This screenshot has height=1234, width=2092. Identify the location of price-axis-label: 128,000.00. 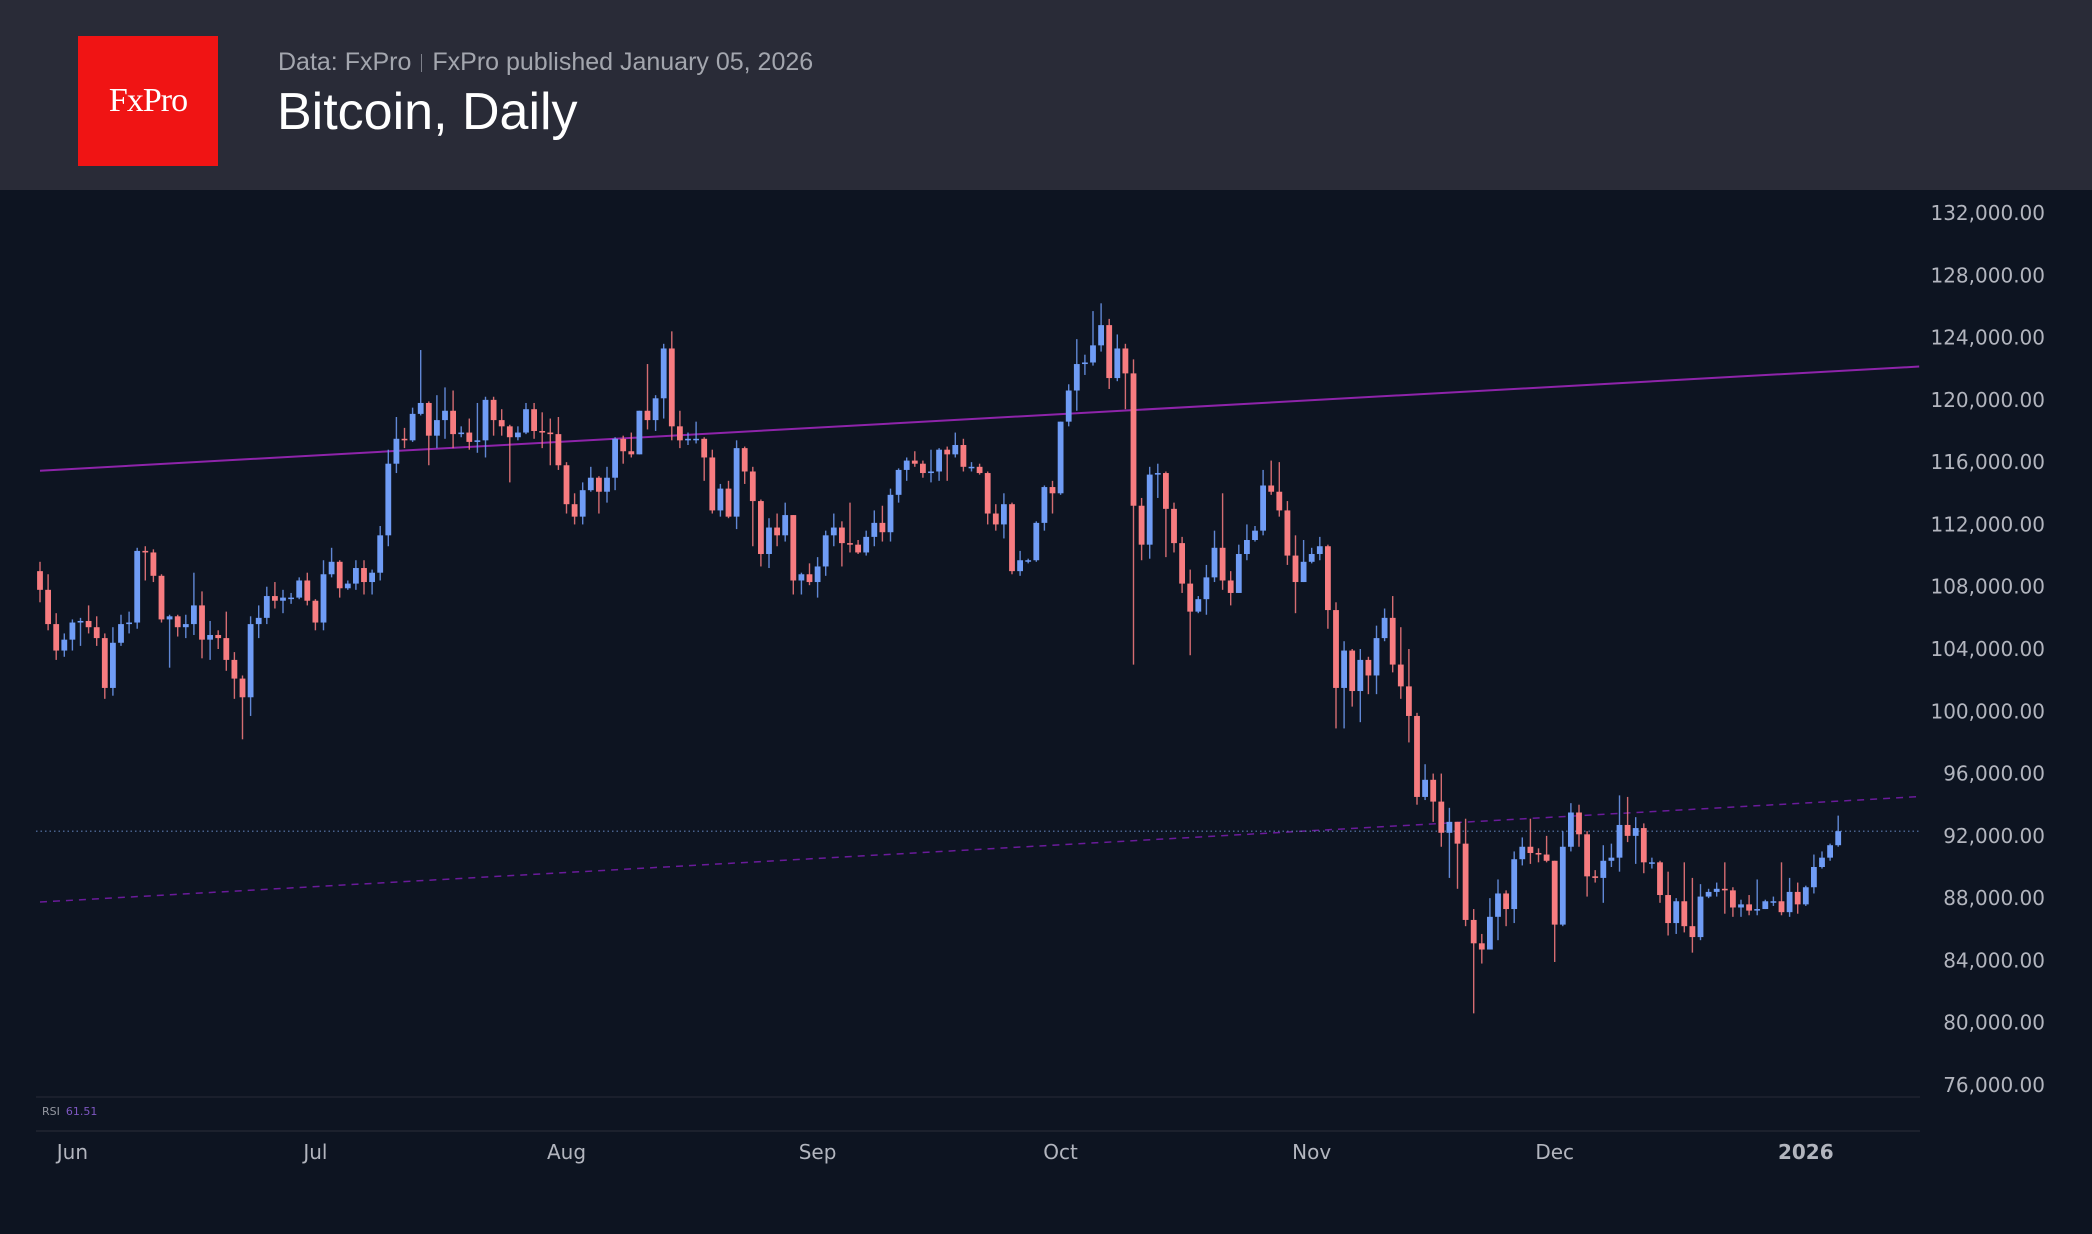
(1987, 275).